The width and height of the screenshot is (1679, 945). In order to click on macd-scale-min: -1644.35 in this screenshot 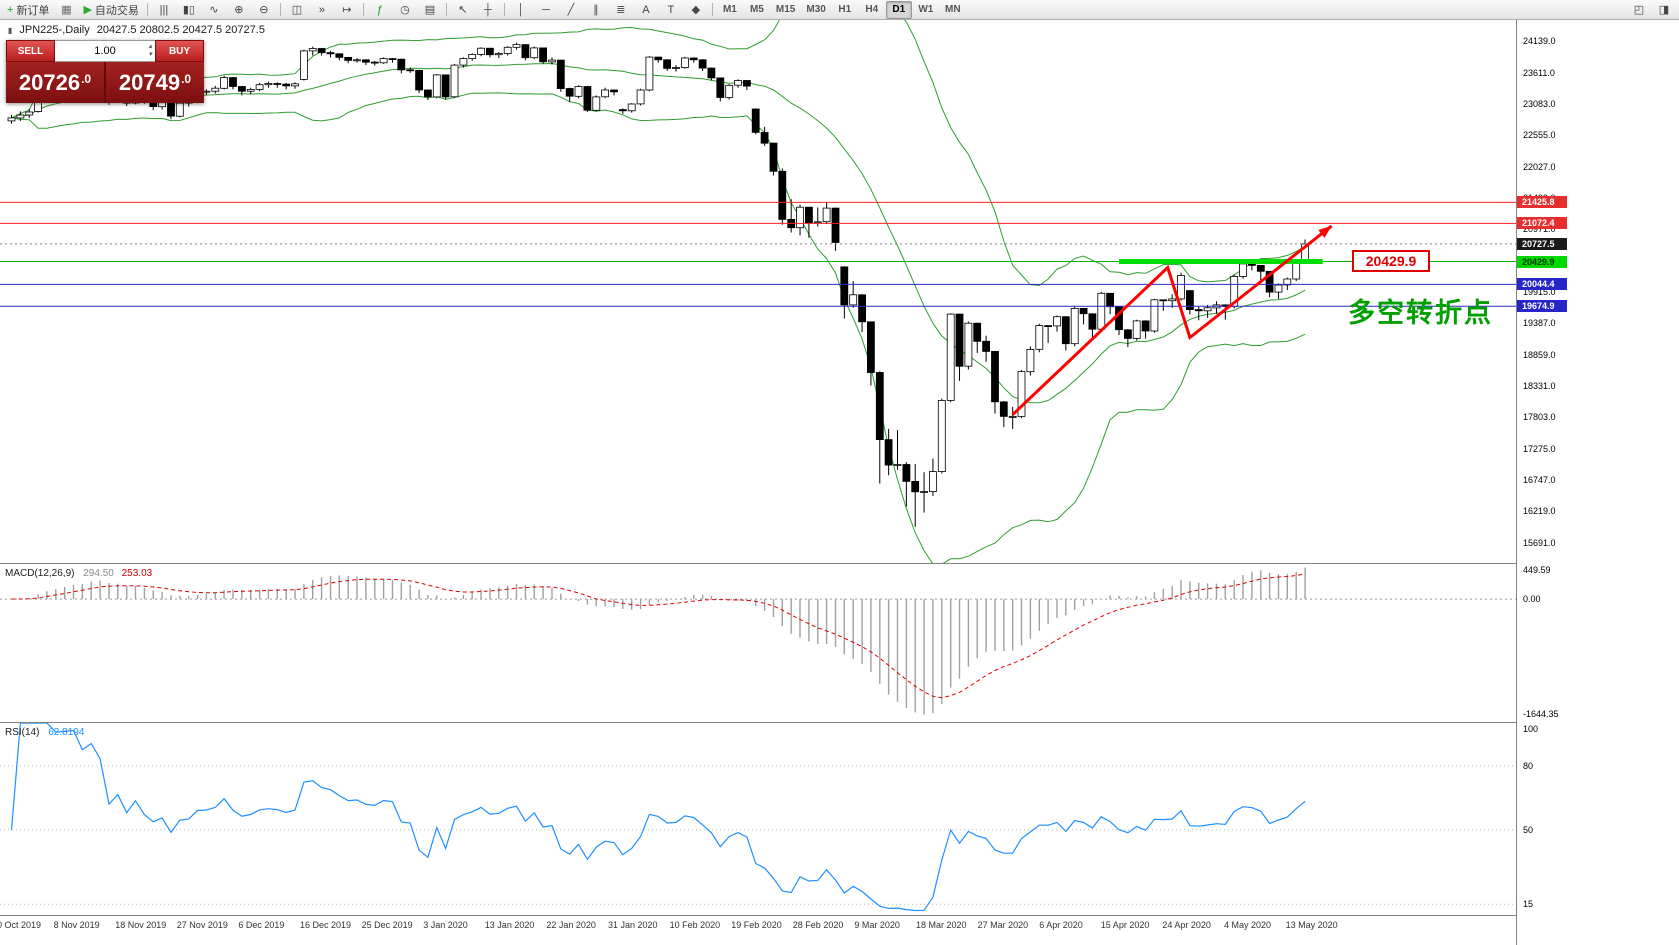, I will do `click(1541, 714)`.